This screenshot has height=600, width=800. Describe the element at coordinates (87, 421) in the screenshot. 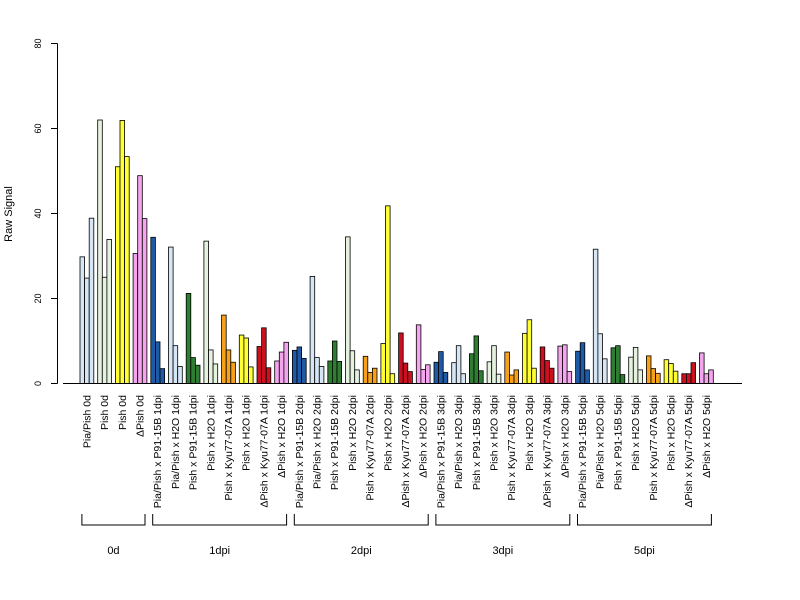

I see `category-label: Pia/Pish 0d` at that location.